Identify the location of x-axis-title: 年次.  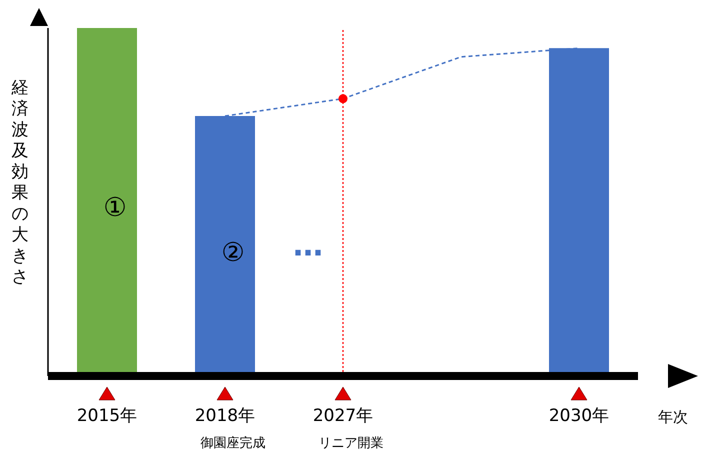
(673, 417).